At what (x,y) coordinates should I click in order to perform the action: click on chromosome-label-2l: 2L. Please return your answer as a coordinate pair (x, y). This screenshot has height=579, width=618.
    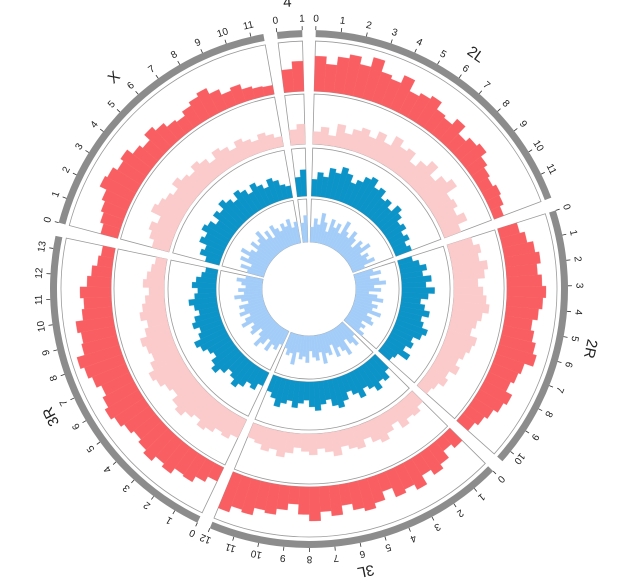
    Looking at the image, I should click on (475, 55).